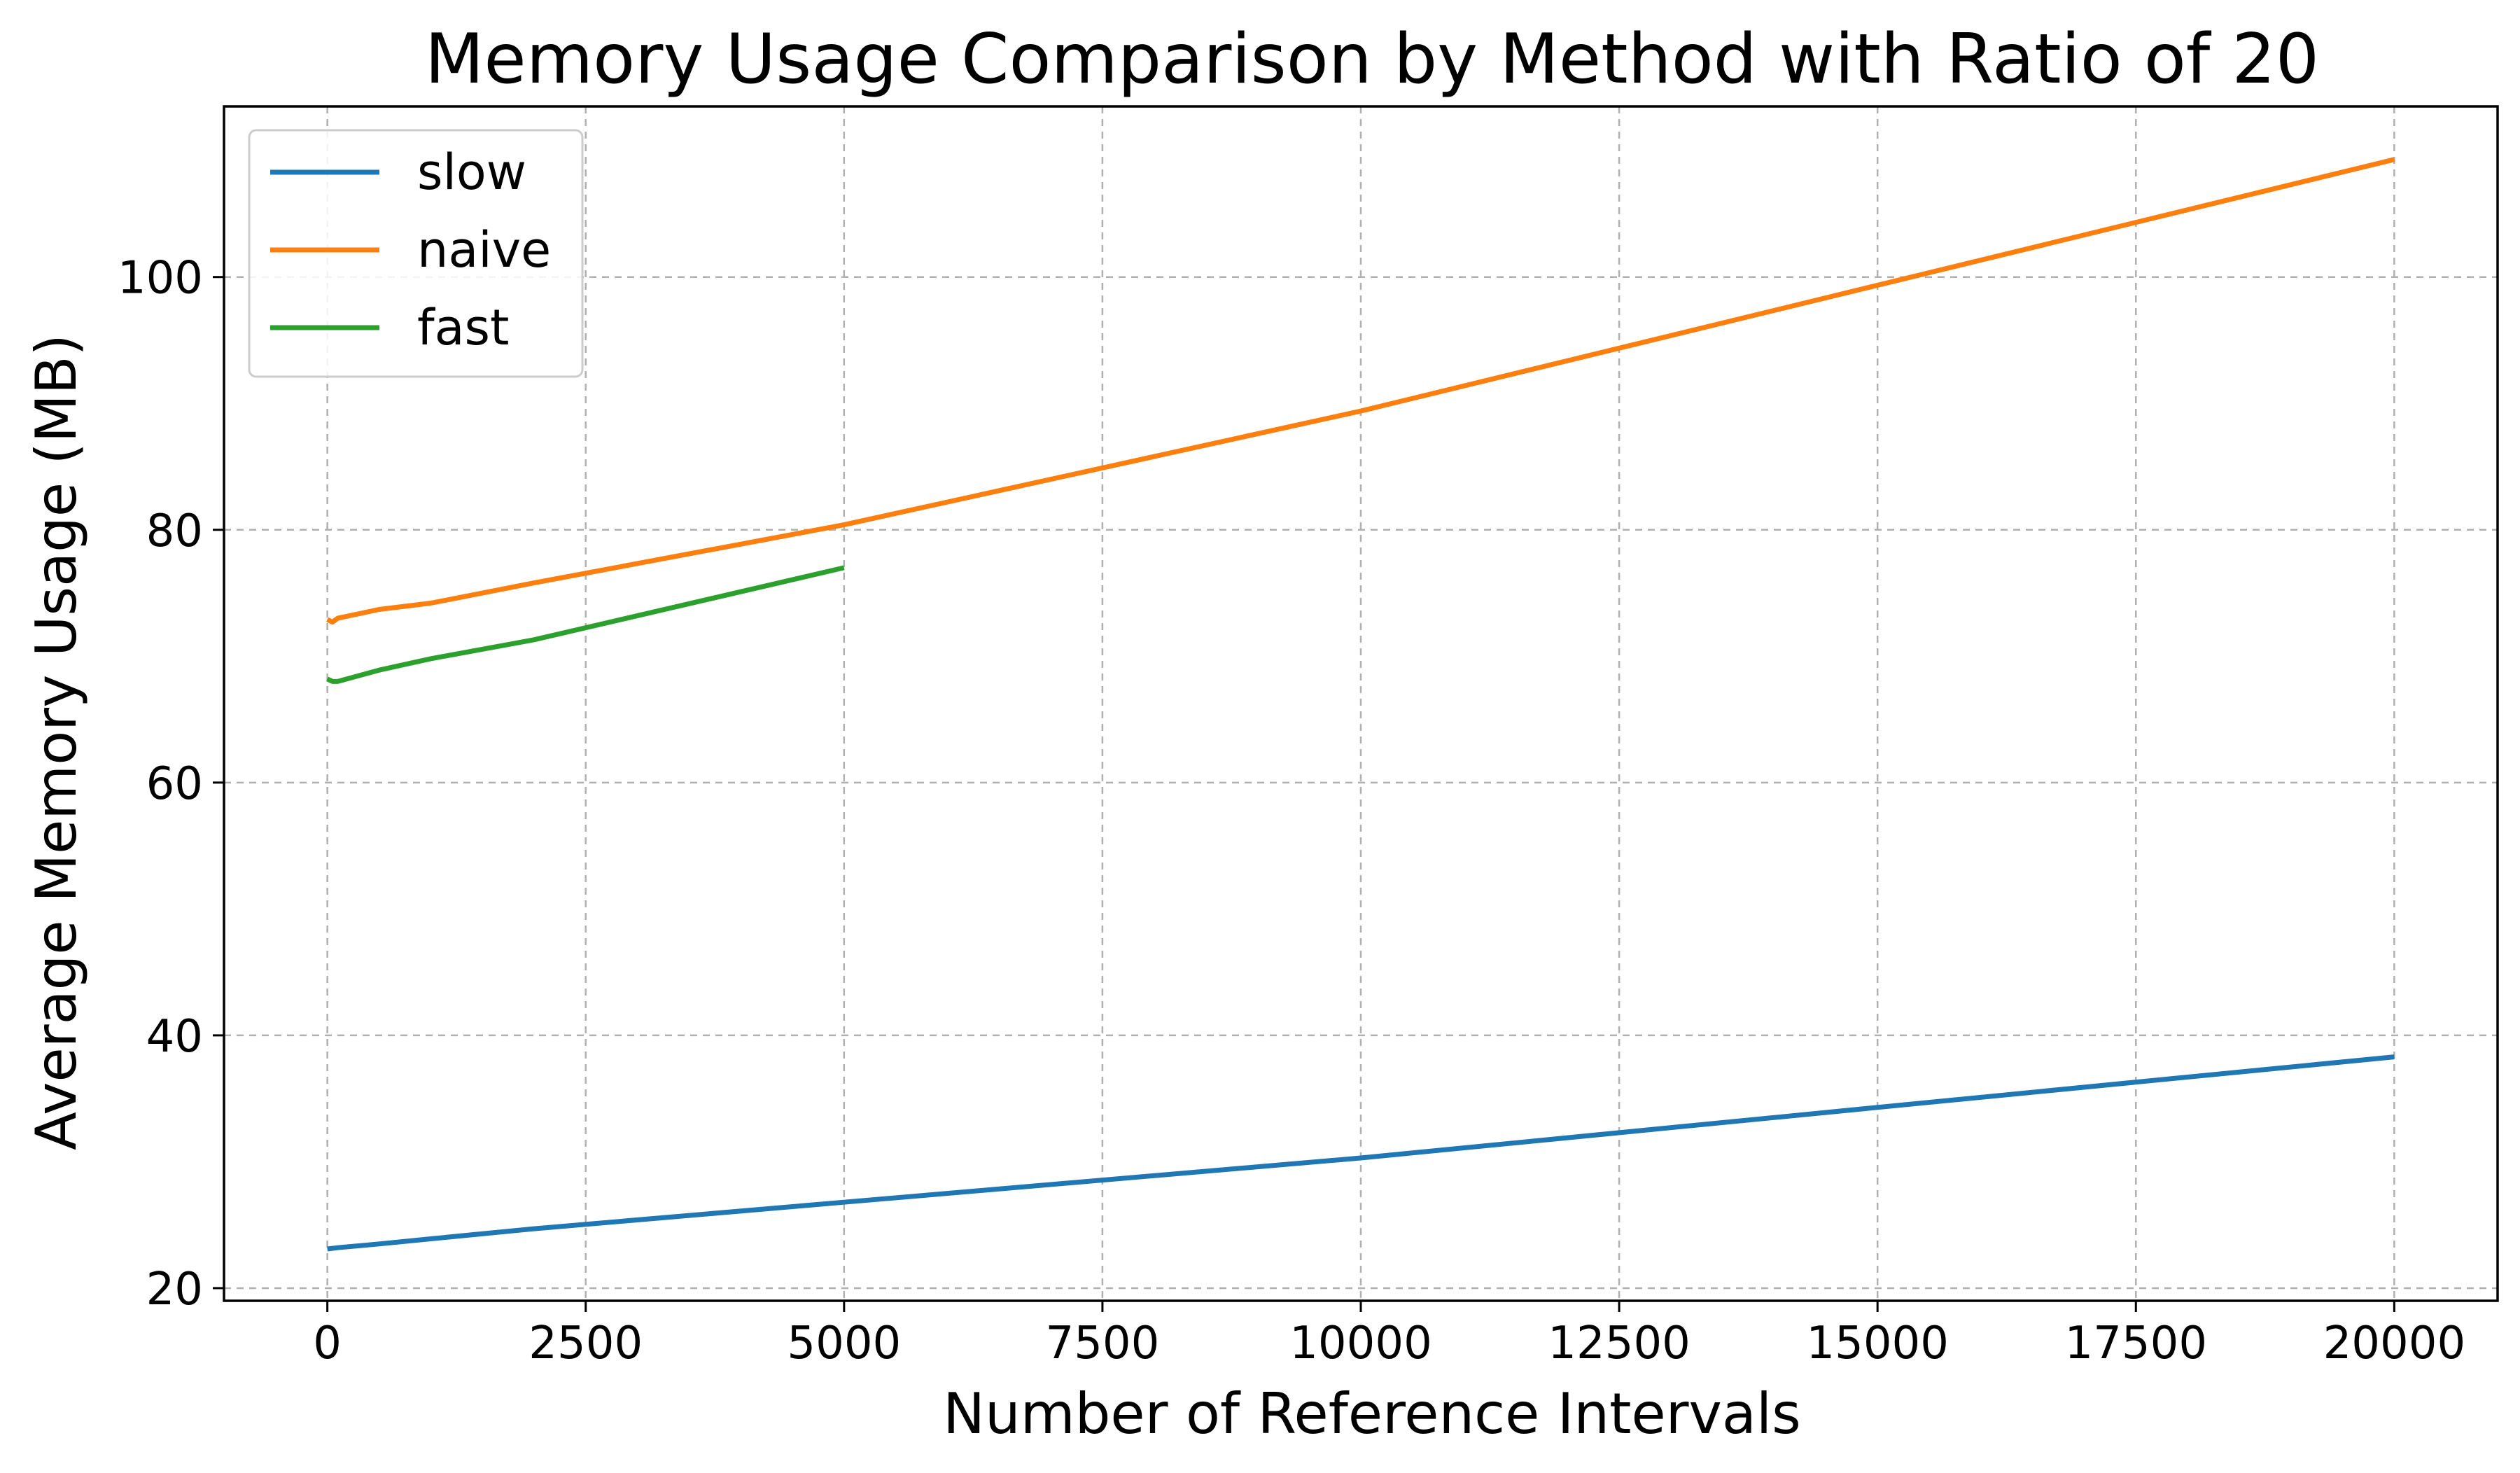 Image resolution: width=2520 pixels, height=1473 pixels. I want to click on legend: slow naive fast, so click(416, 253).